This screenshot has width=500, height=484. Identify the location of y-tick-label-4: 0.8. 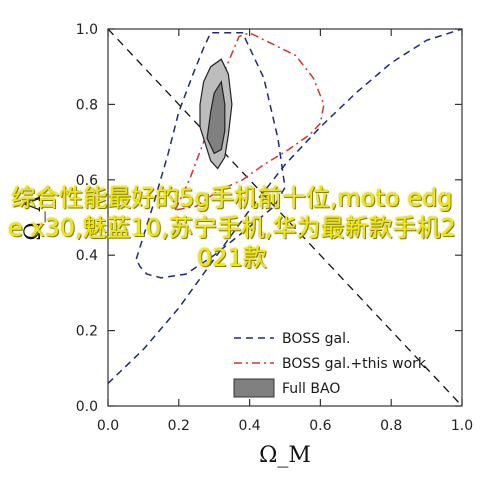
(87, 105).